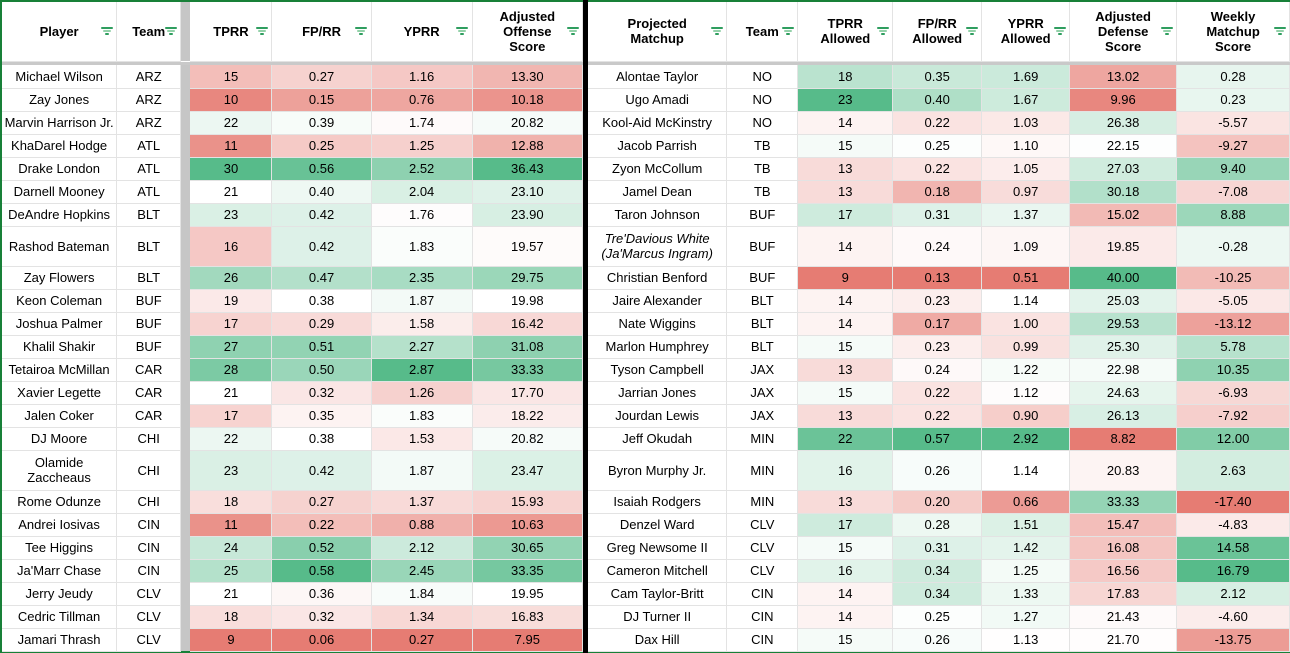  Describe the element at coordinates (762, 393) in the screenshot. I see `cell-team: JAX` at that location.